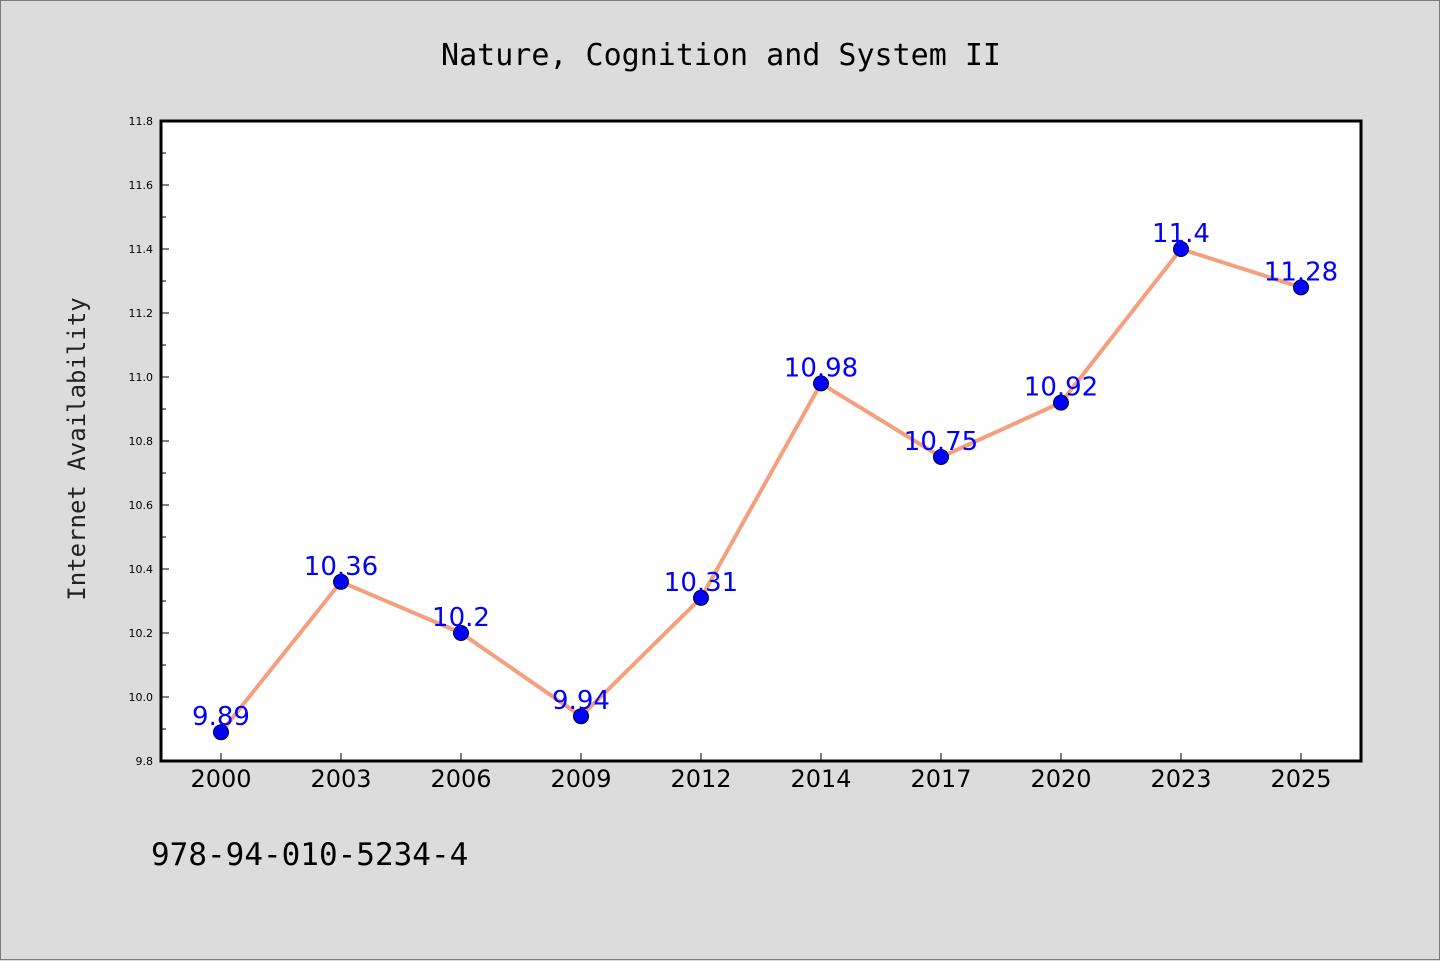 This screenshot has width=1440, height=961. Describe the element at coordinates (820, 779) in the screenshot. I see `x-tick-label: 2014` at that location.